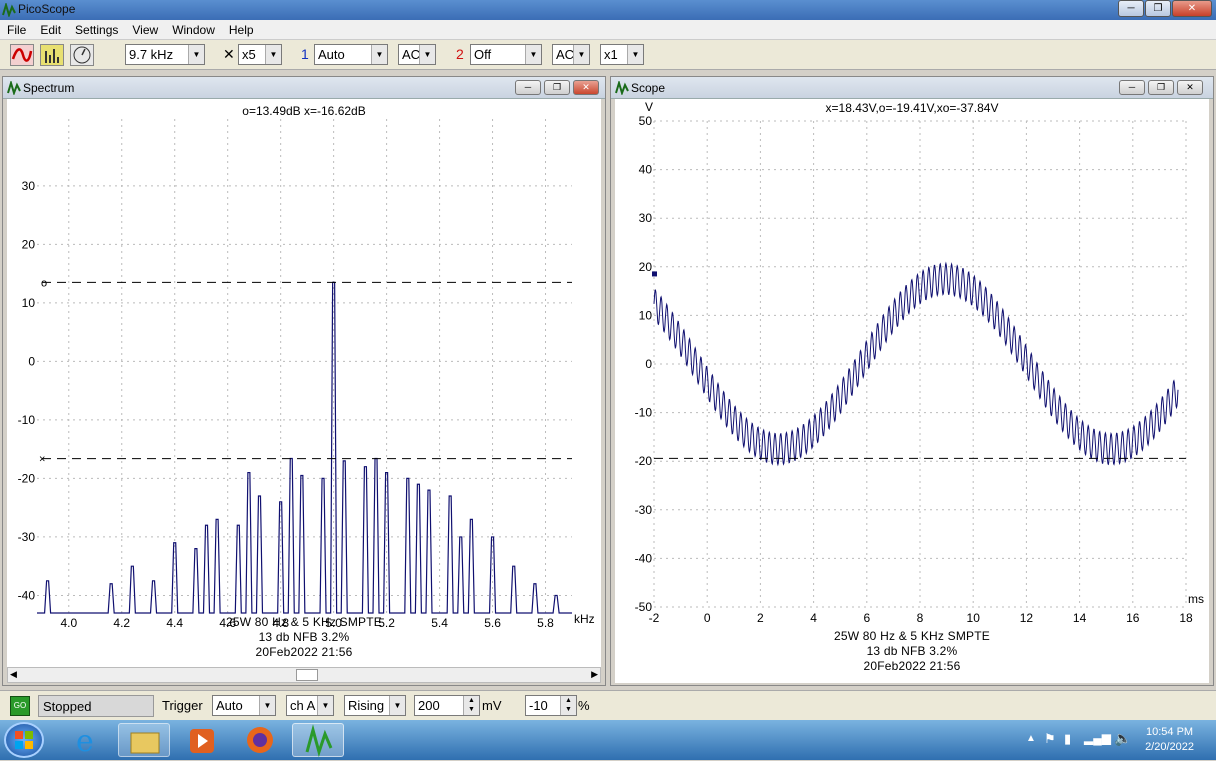 This screenshot has height=761, width=1216. What do you see at coordinates (611, 54) in the screenshot?
I see `ch2-mult-value: x1` at bounding box center [611, 54].